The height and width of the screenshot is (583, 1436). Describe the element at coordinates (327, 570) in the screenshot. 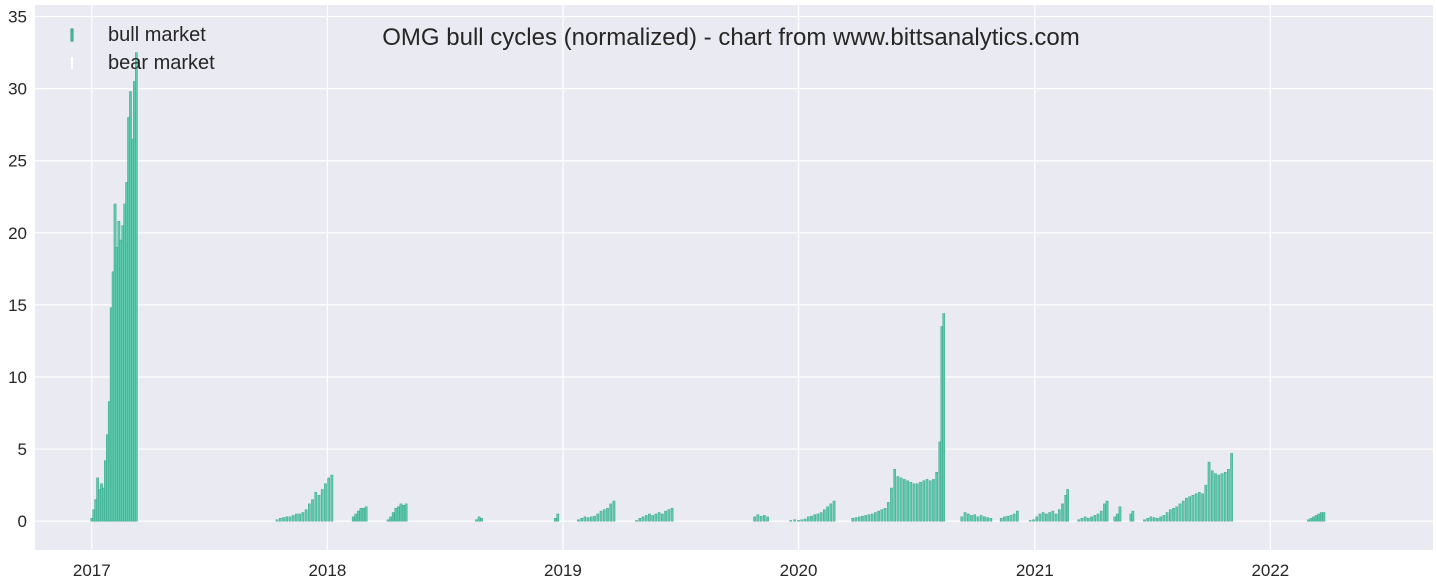

I see `x-tick-label: 2018` at that location.